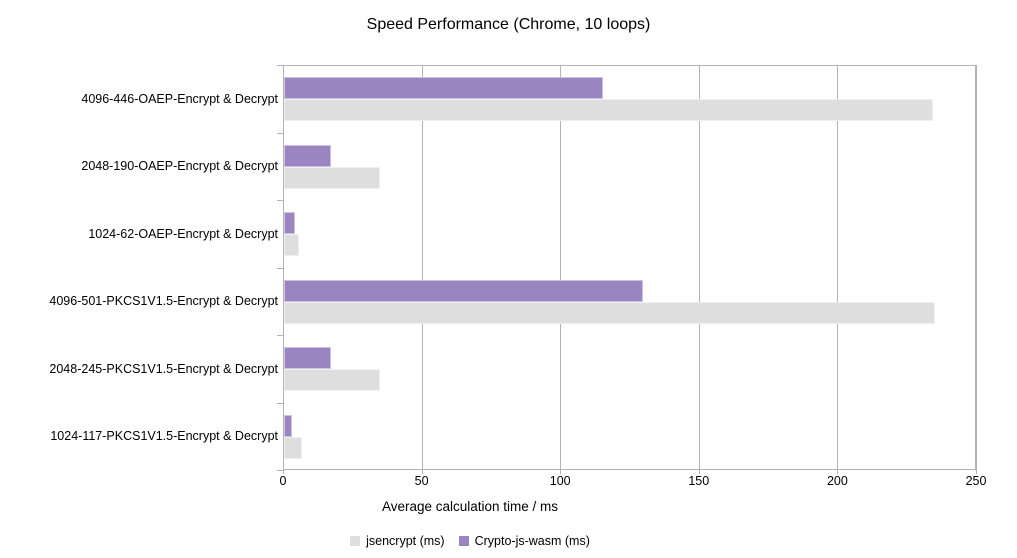 This screenshot has width=1017, height=558. What do you see at coordinates (183, 233) in the screenshot?
I see `category-label: 1024-62-OAEP-Encrypt & Decrypt` at bounding box center [183, 233].